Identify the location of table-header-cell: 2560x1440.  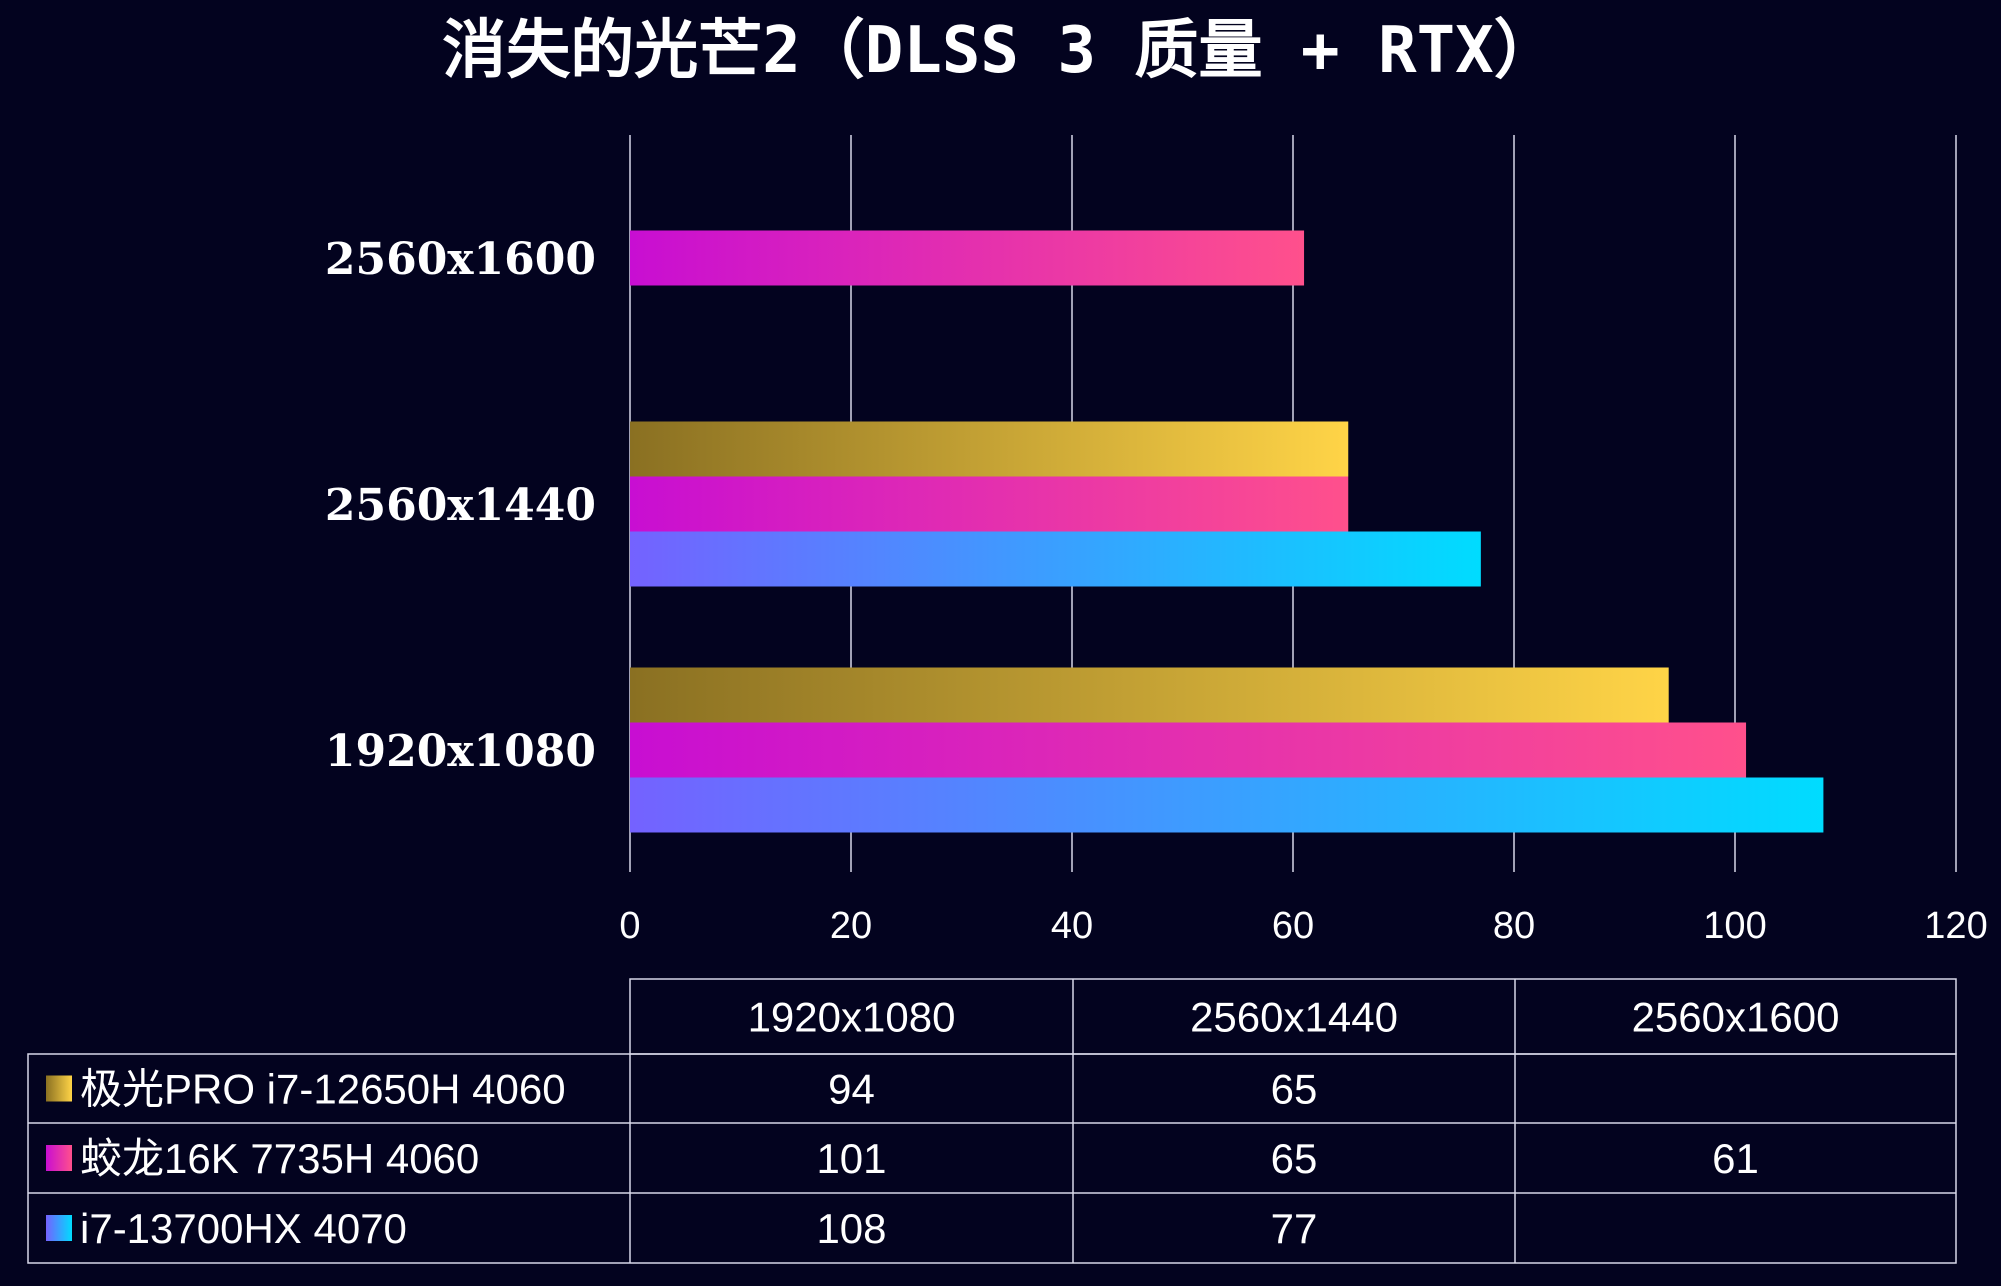
(1294, 1017).